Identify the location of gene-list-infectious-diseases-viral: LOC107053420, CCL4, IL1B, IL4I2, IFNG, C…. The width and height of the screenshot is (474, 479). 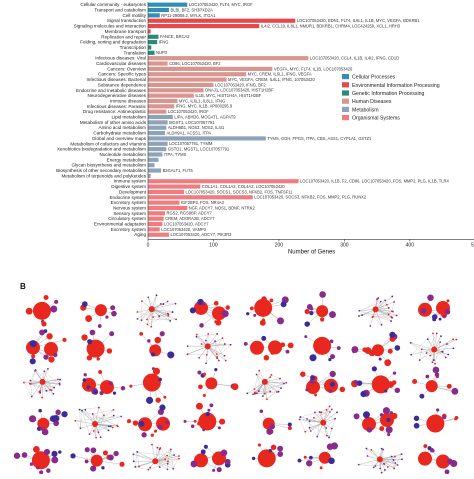
(354, 58).